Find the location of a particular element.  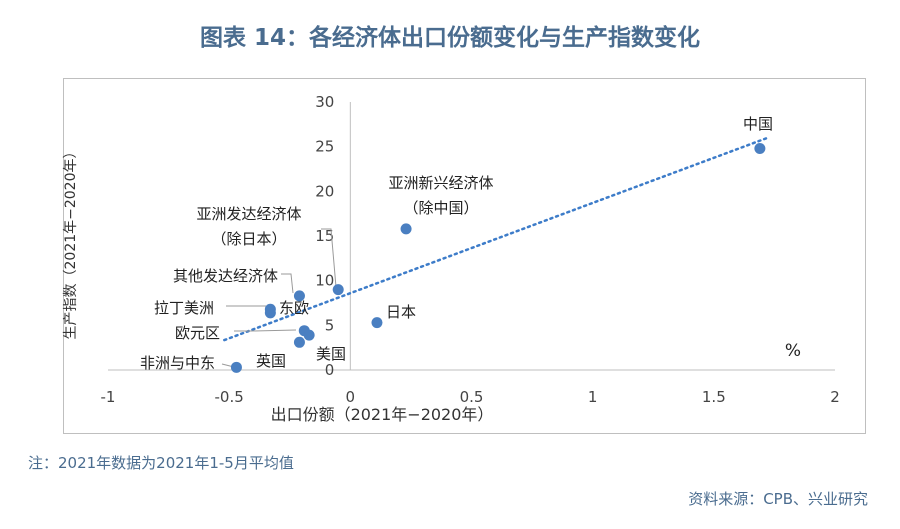

point-label: 中国 is located at coordinates (758, 124).